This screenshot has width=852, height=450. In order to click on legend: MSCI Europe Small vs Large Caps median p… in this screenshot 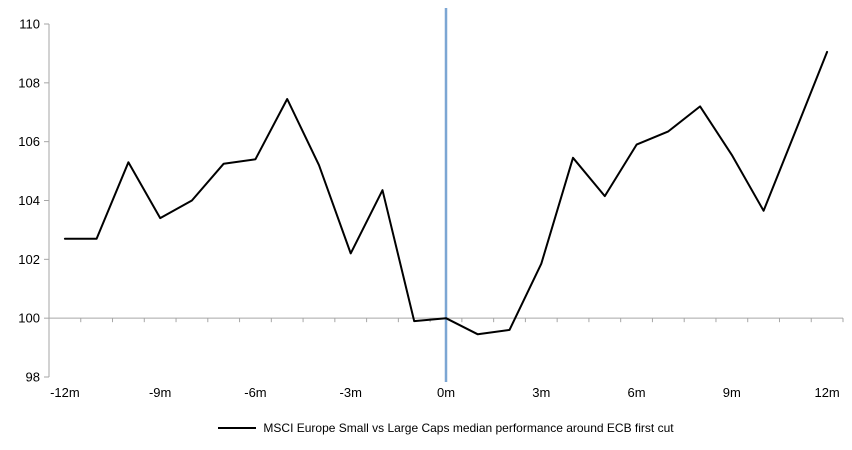, I will do `click(446, 428)`.